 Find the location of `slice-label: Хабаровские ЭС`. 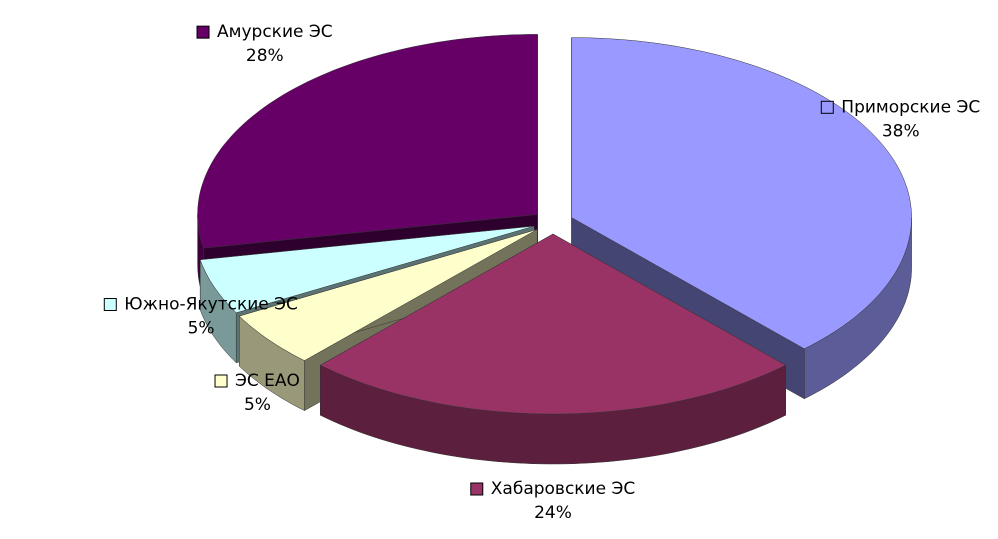

slice-label: Хабаровские ЭС is located at coordinates (563, 489).